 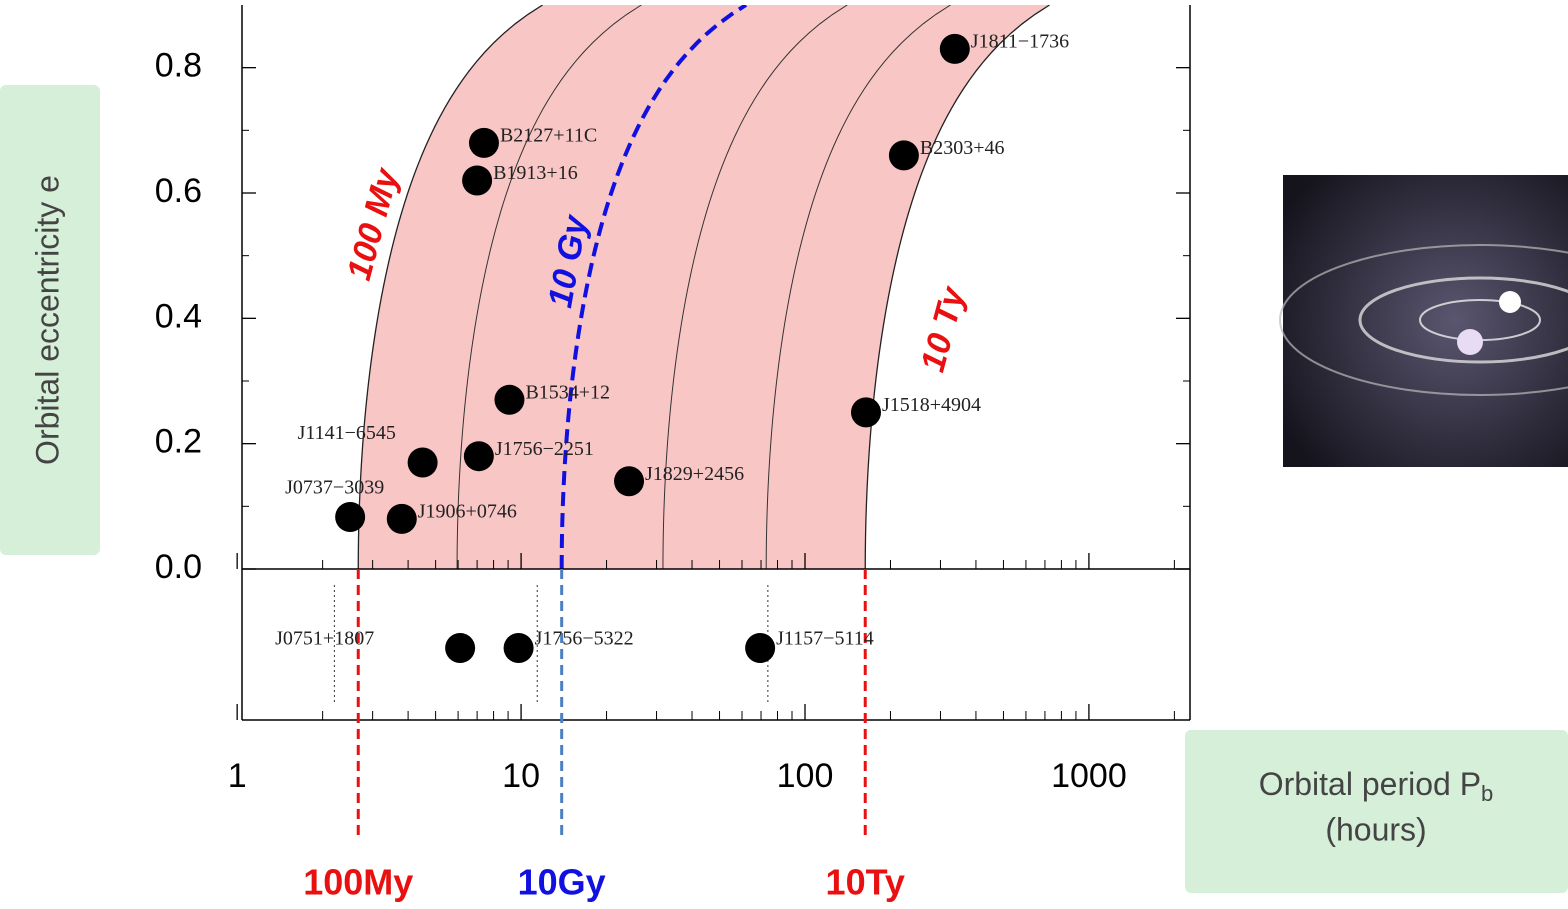 What do you see at coordinates (1020, 41) in the screenshot?
I see `pulsar-label: J1811−1736` at bounding box center [1020, 41].